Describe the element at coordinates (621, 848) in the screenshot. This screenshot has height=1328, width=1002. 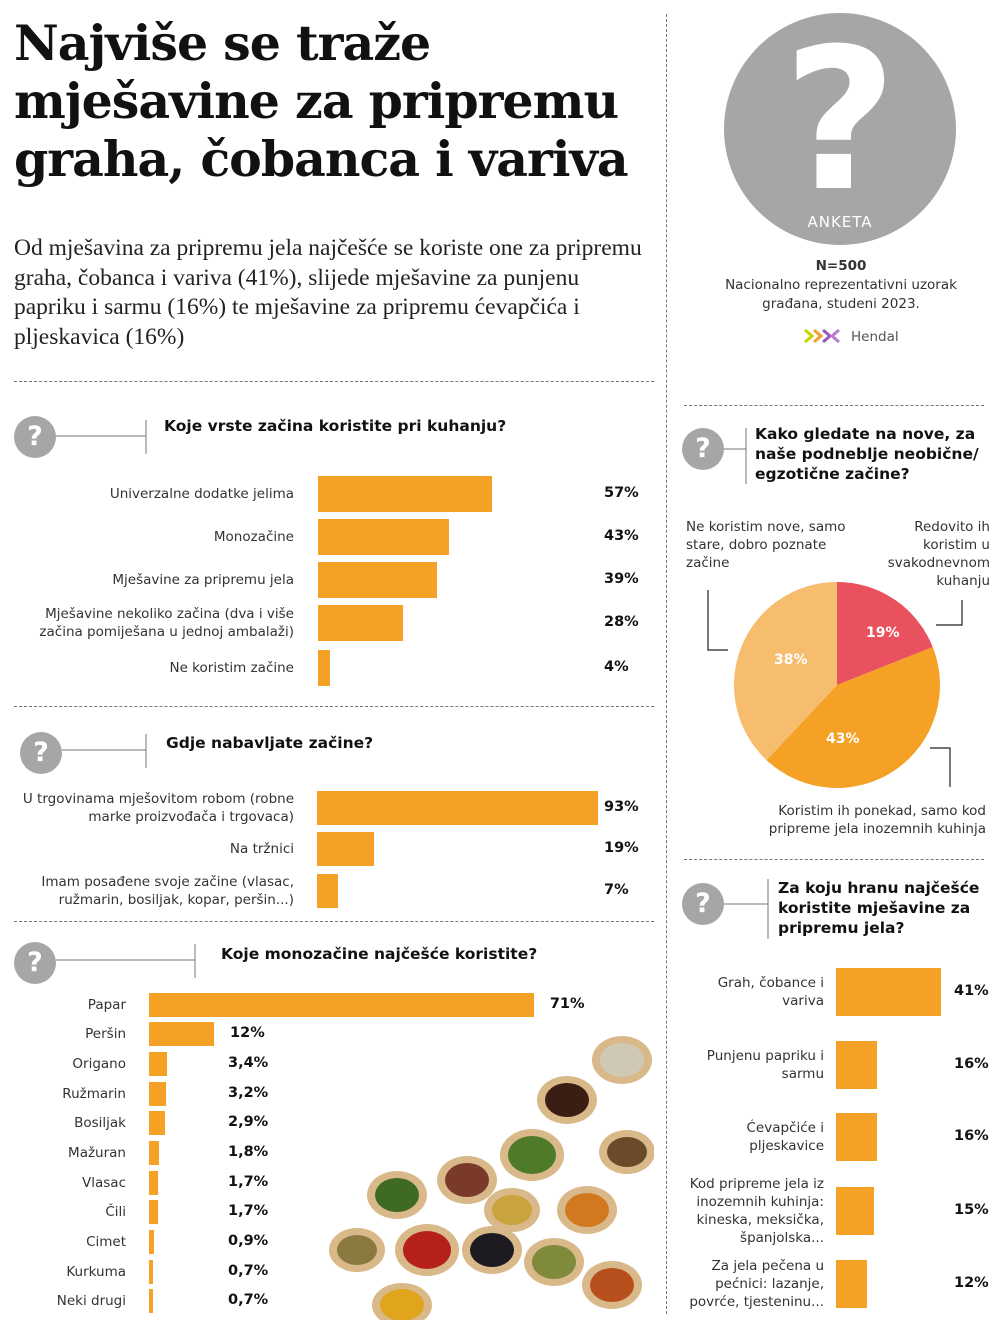
I see `value-label: 19%` at that location.